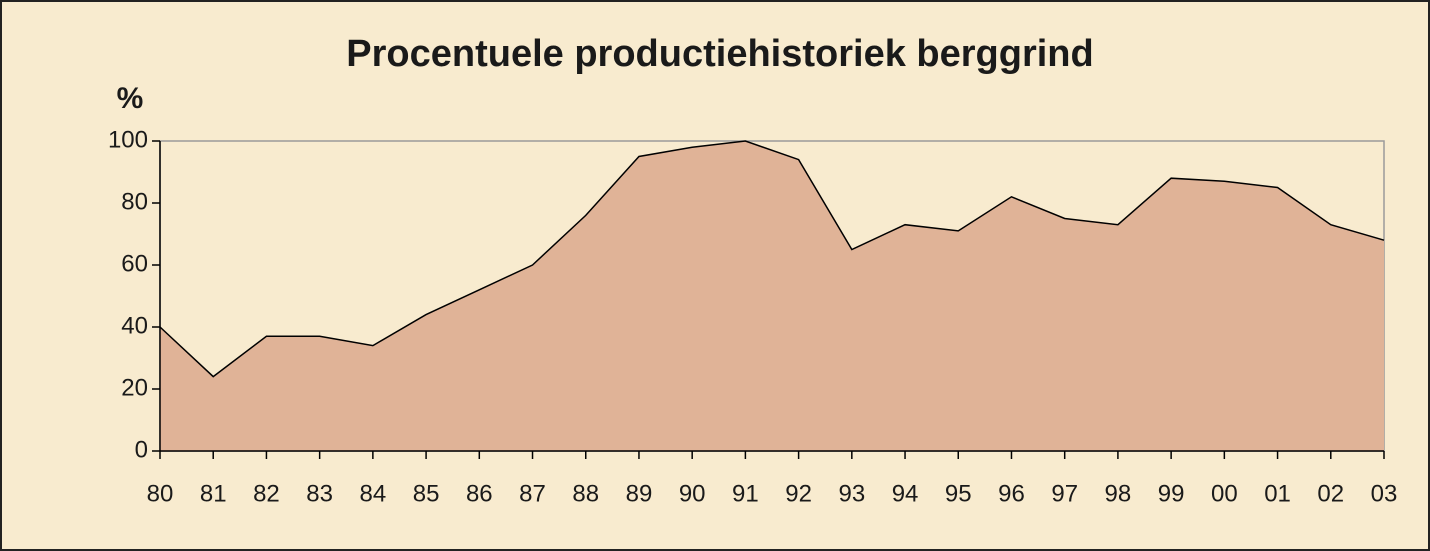  I want to click on x-tick-label: 84, so click(373, 493).